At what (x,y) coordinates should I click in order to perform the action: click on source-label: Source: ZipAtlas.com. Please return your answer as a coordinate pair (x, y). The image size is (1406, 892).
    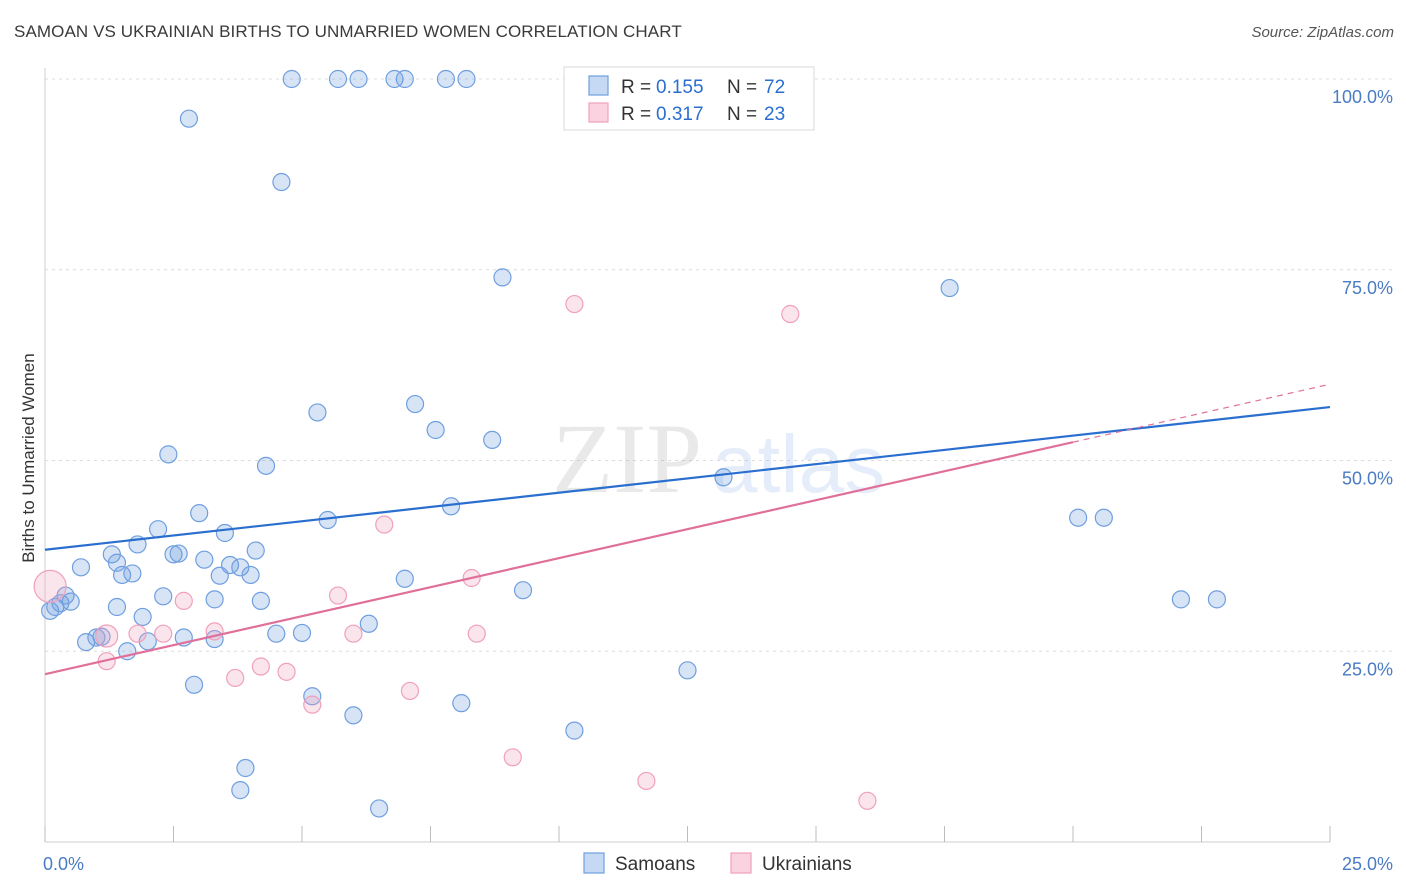
    Looking at the image, I should click on (1322, 32).